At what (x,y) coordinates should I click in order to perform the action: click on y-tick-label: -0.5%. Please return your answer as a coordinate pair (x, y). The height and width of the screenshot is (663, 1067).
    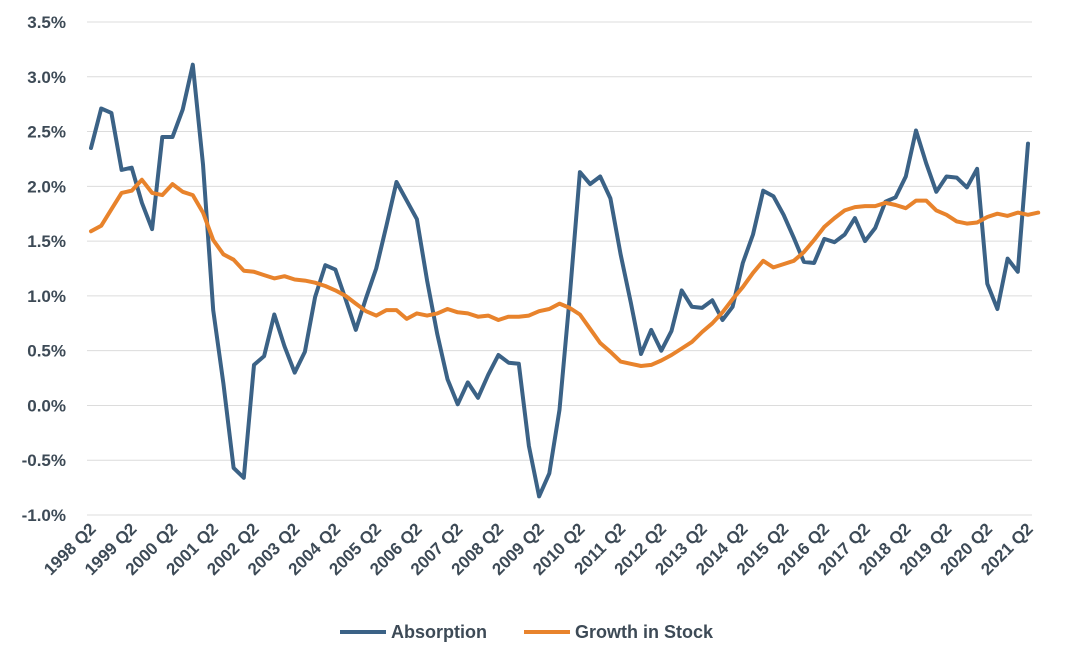
    Looking at the image, I should click on (44, 460).